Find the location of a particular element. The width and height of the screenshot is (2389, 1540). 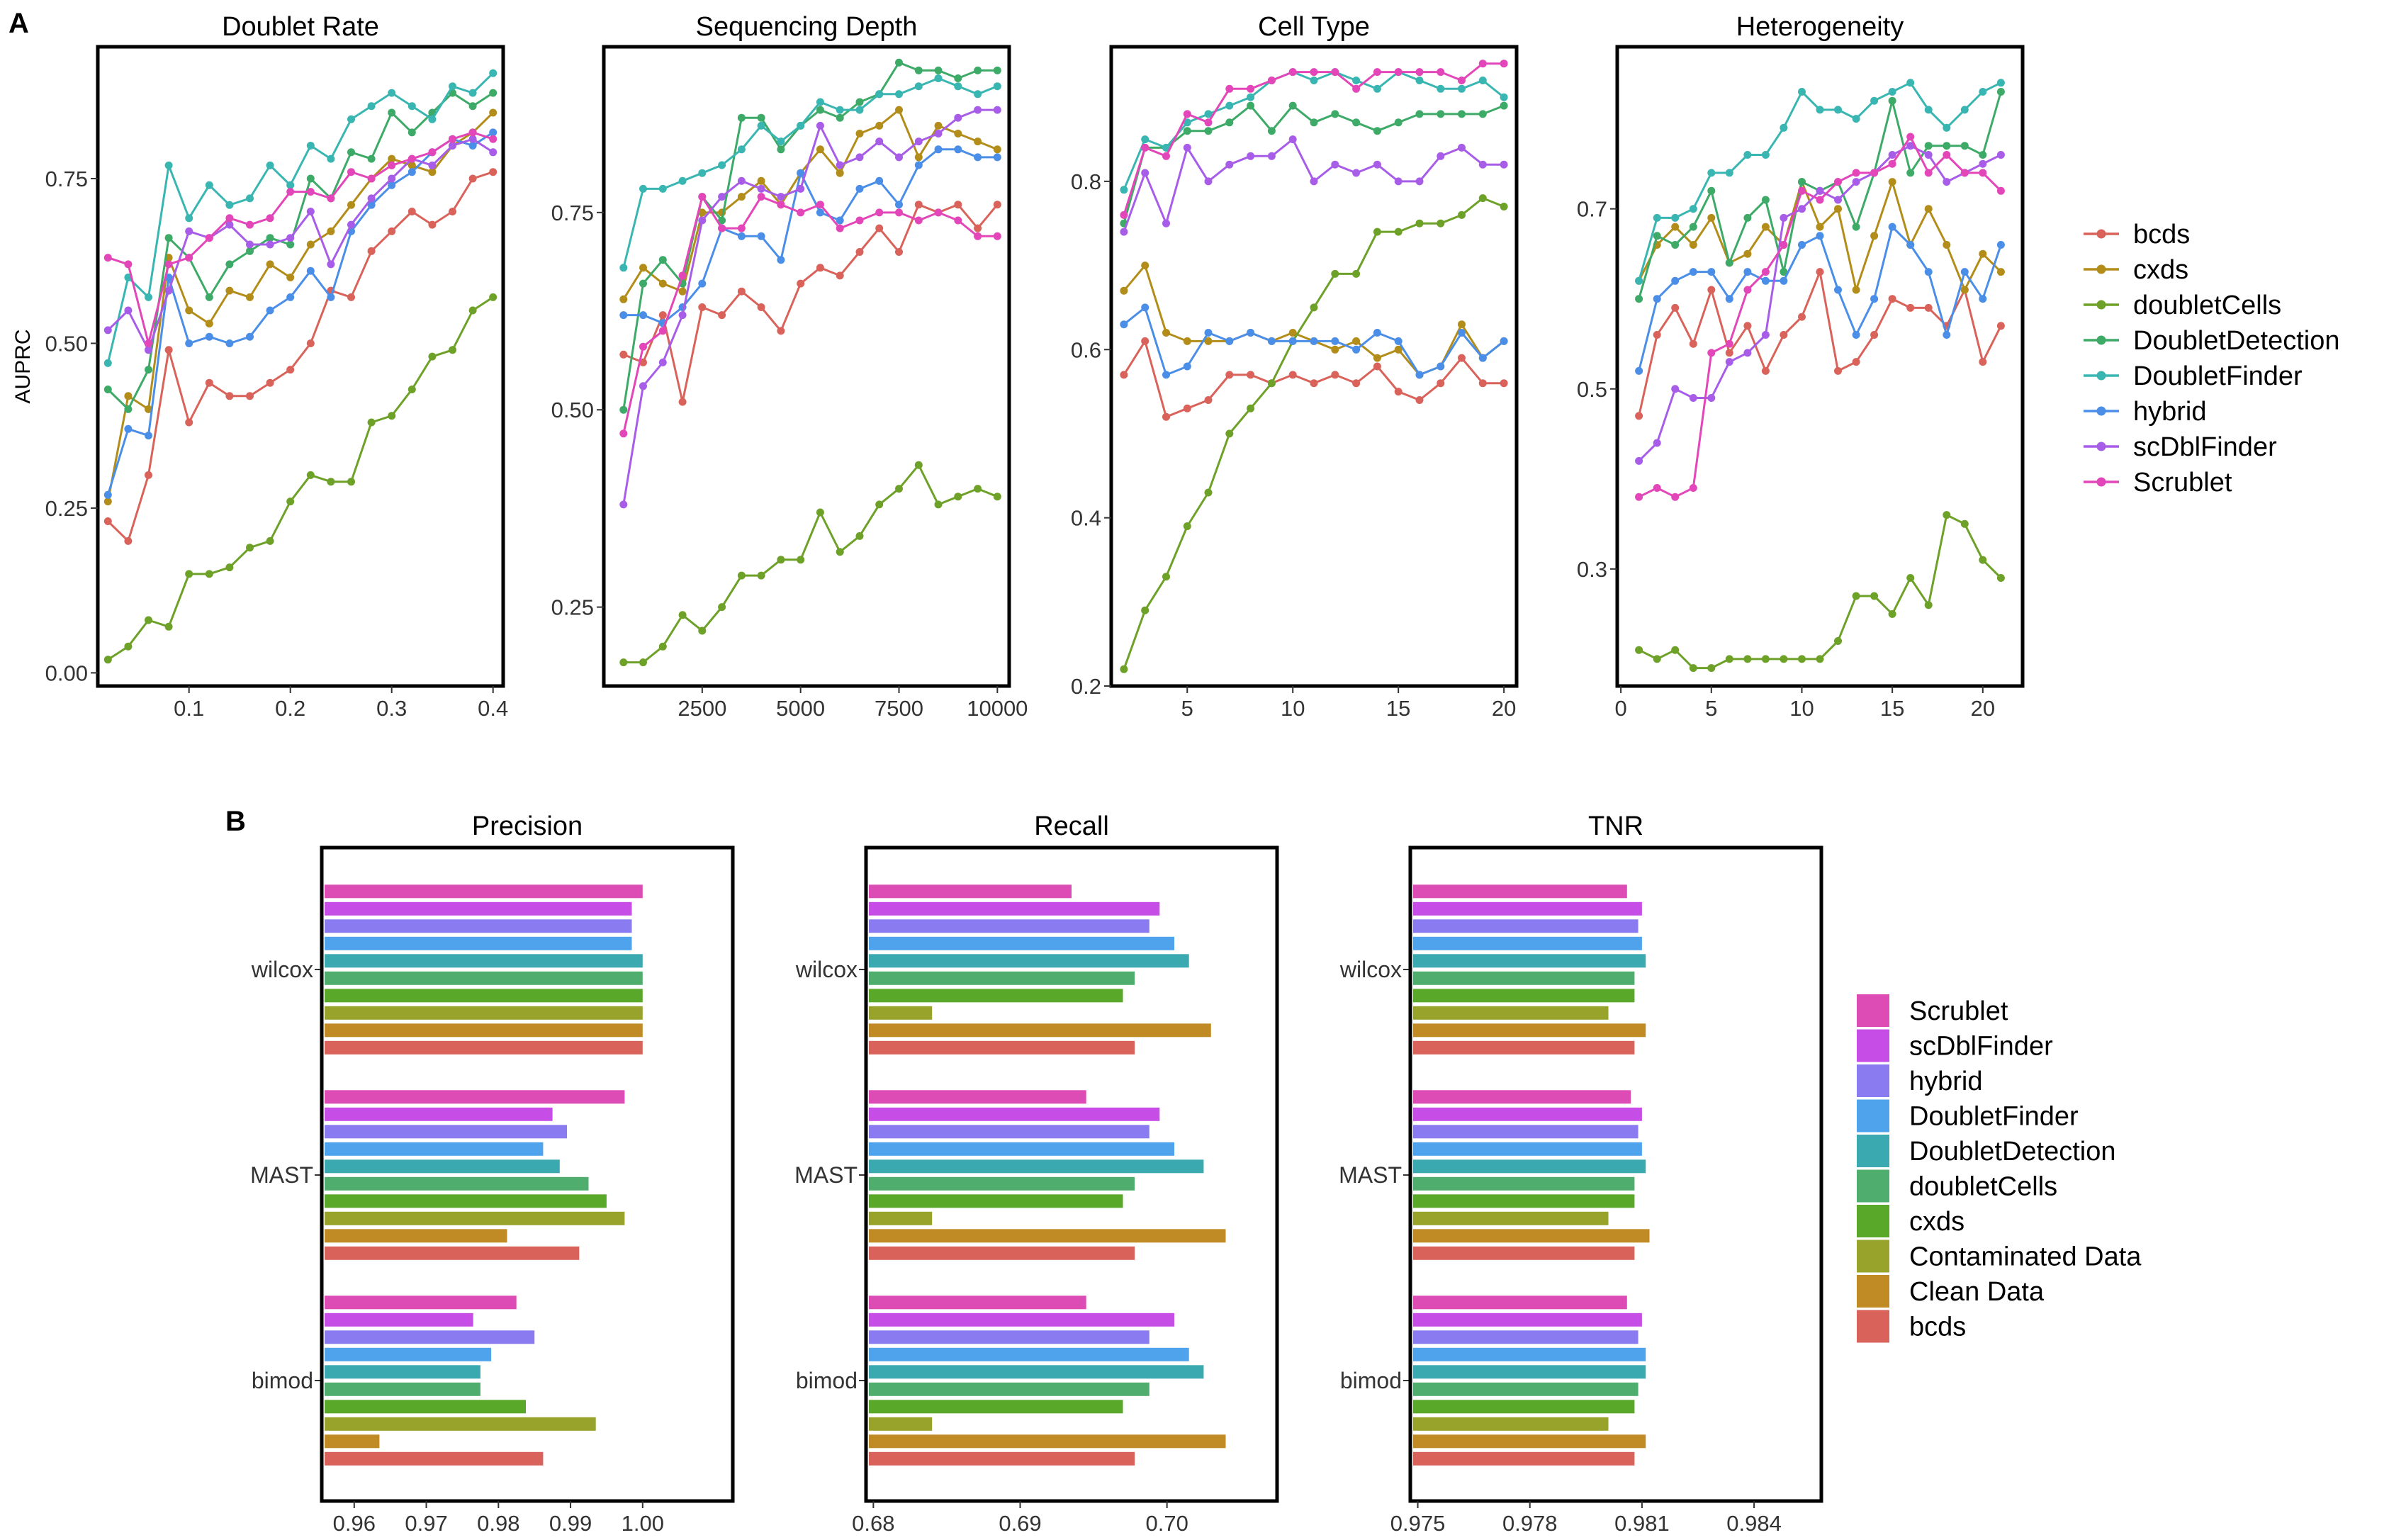

bar-doubletdetection-bimod is located at coordinates (1036, 1372).